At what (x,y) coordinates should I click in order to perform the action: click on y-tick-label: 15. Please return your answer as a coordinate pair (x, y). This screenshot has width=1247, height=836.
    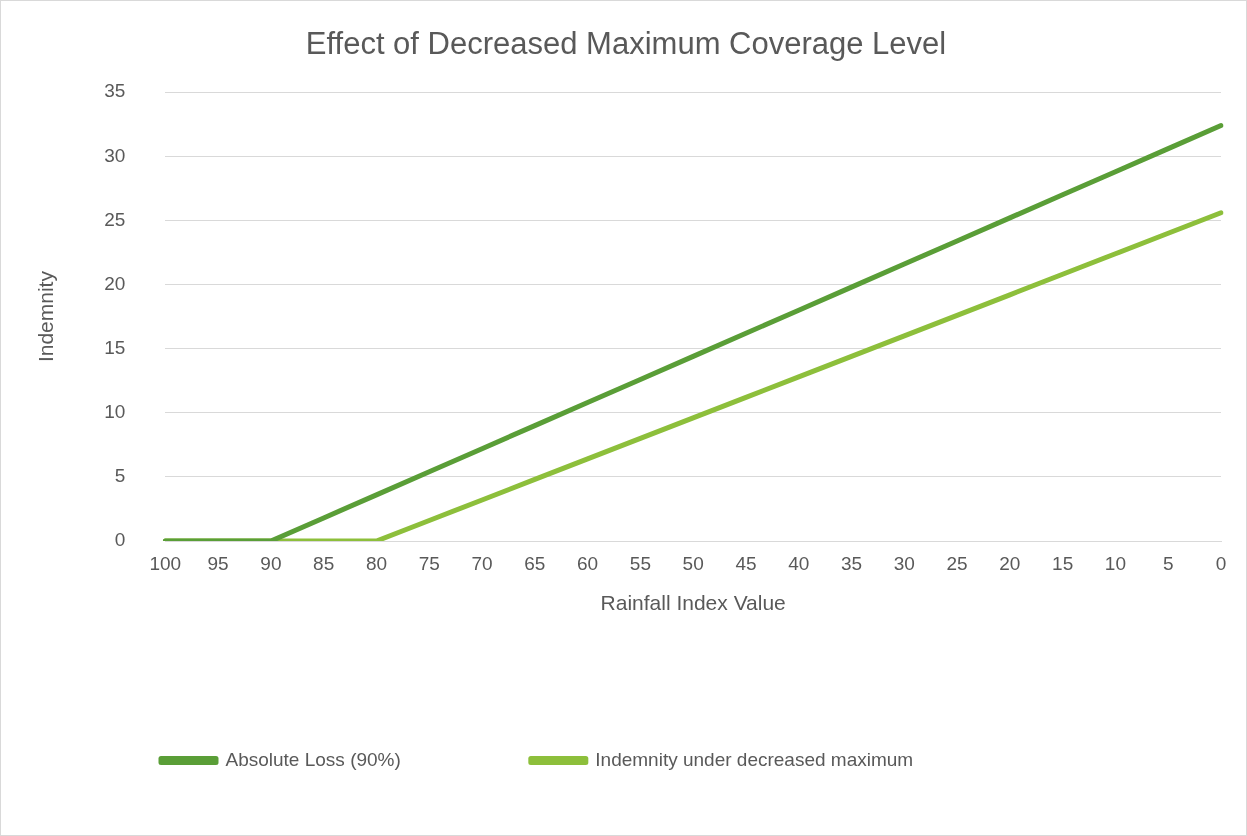
    Looking at the image, I should click on (115, 347).